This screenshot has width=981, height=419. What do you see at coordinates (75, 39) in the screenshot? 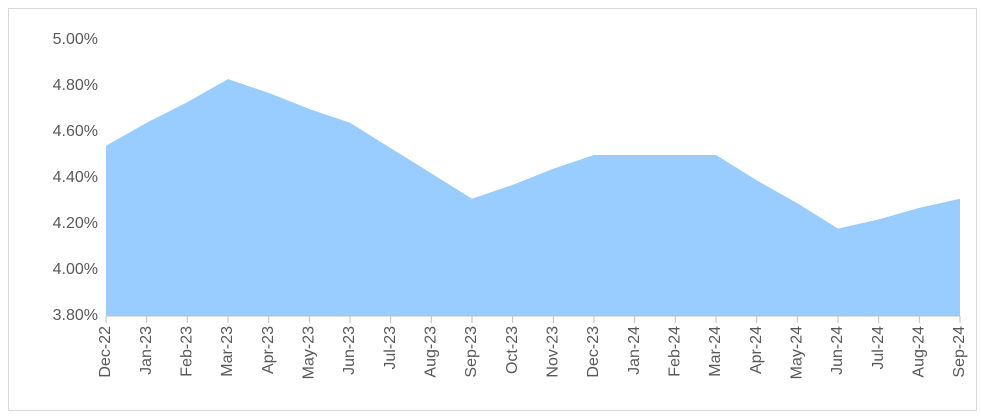
I see `y-tick-label: 5.00%` at bounding box center [75, 39].